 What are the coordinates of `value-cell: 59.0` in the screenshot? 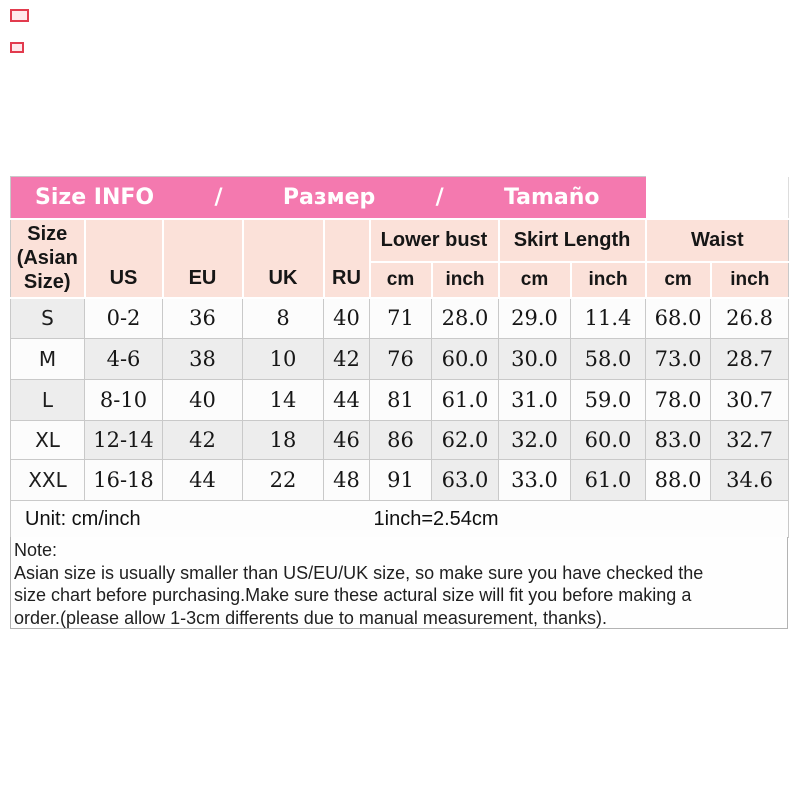 It's located at (608, 400).